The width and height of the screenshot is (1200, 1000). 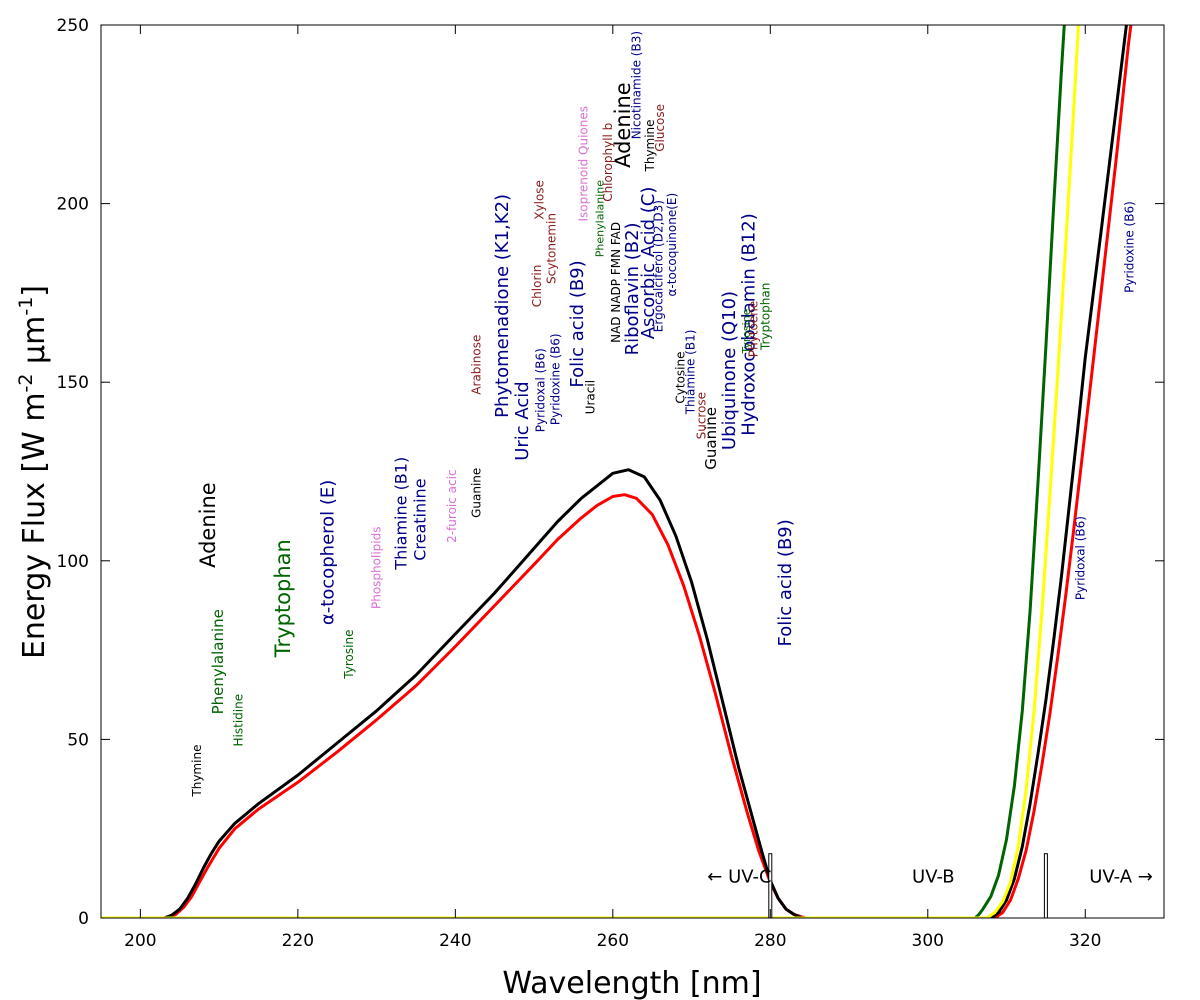 I want to click on x-tick-label: 240, so click(x=455, y=941).